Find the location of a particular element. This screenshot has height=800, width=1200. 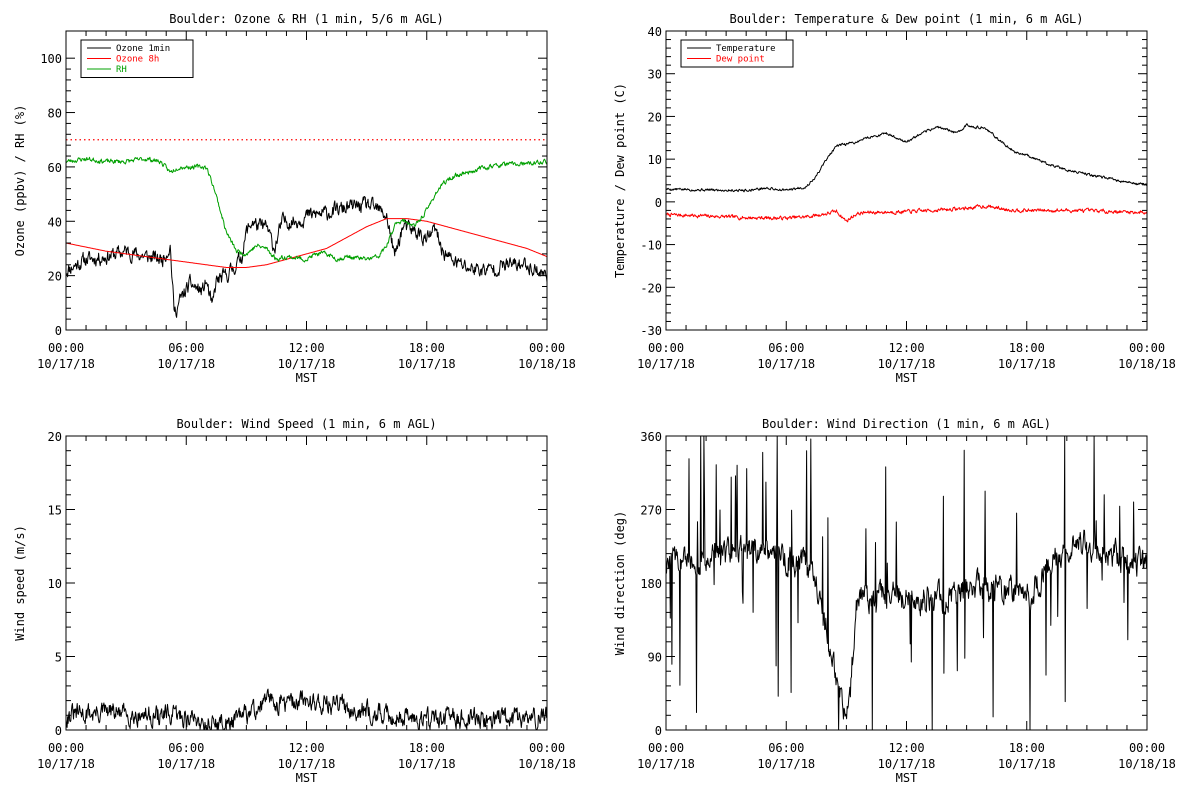

series-line-dew-point is located at coordinates (906, 213).